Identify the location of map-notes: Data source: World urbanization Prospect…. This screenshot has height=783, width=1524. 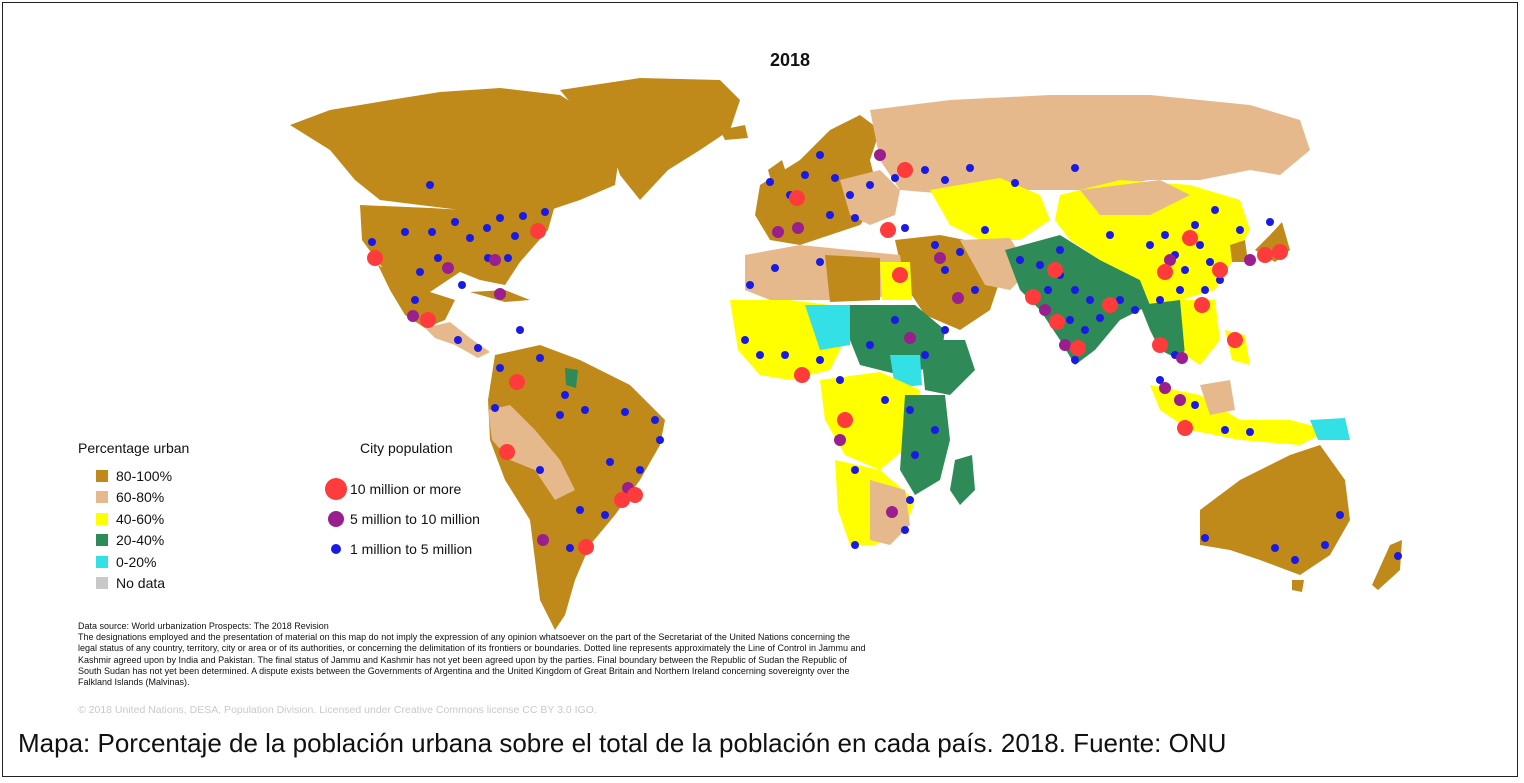
(473, 654).